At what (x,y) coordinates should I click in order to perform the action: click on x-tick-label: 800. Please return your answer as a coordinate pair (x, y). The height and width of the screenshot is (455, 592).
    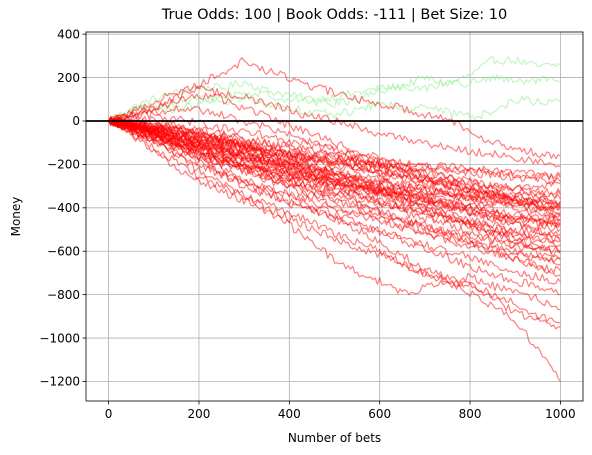
    Looking at the image, I should click on (470, 414).